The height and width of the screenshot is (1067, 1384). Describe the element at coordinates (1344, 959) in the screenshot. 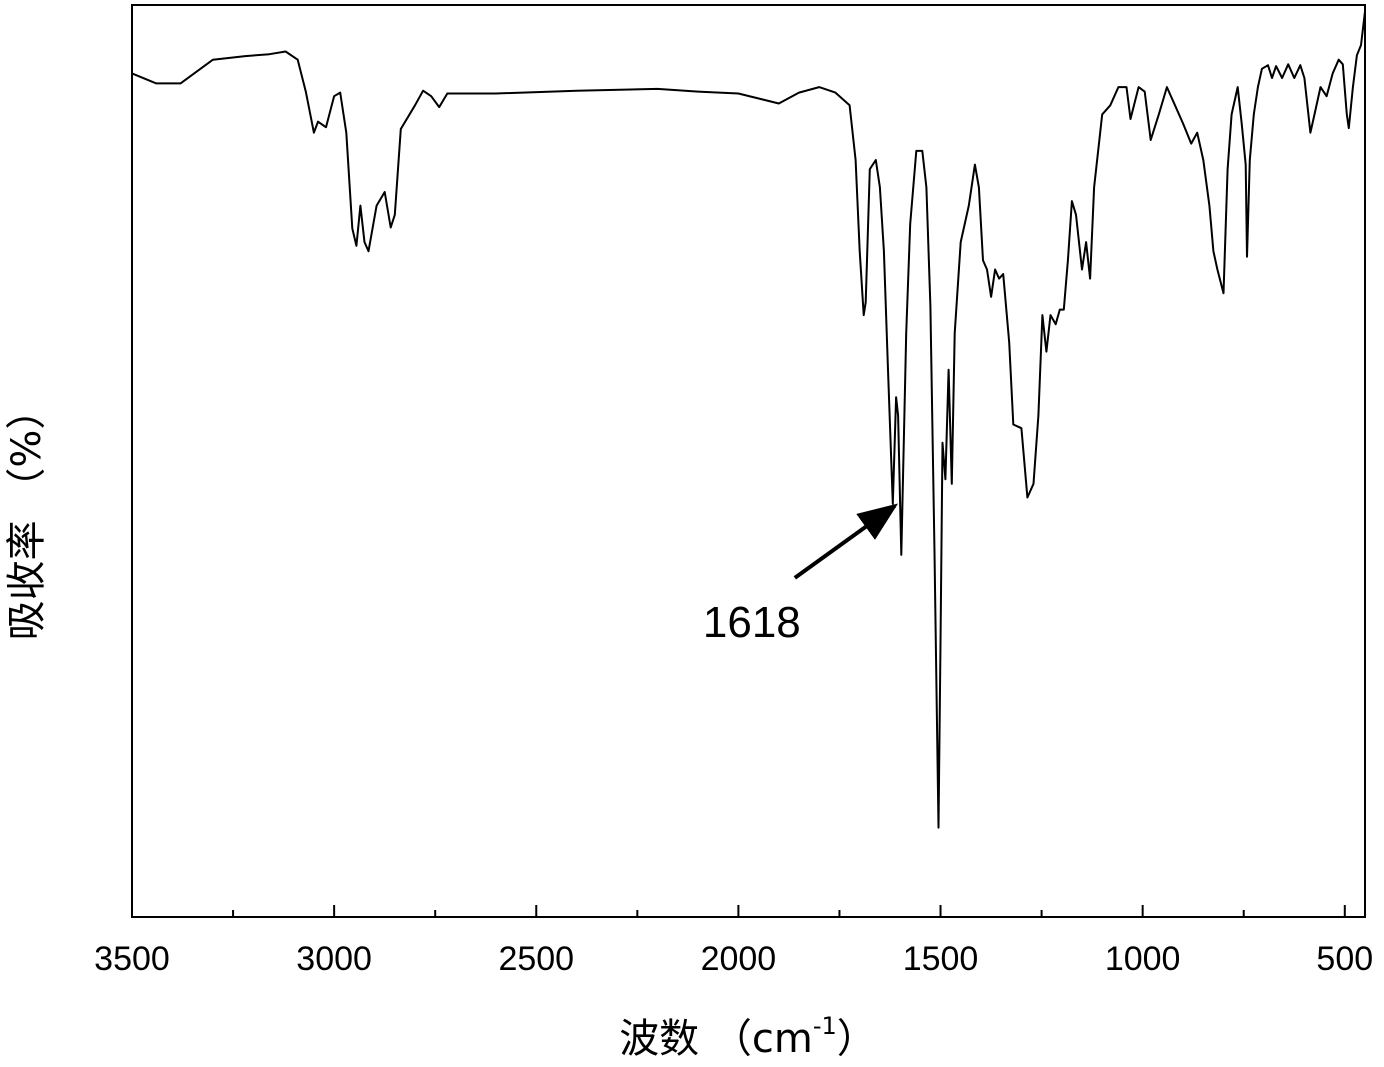

I see `x-tick-label: 500` at that location.